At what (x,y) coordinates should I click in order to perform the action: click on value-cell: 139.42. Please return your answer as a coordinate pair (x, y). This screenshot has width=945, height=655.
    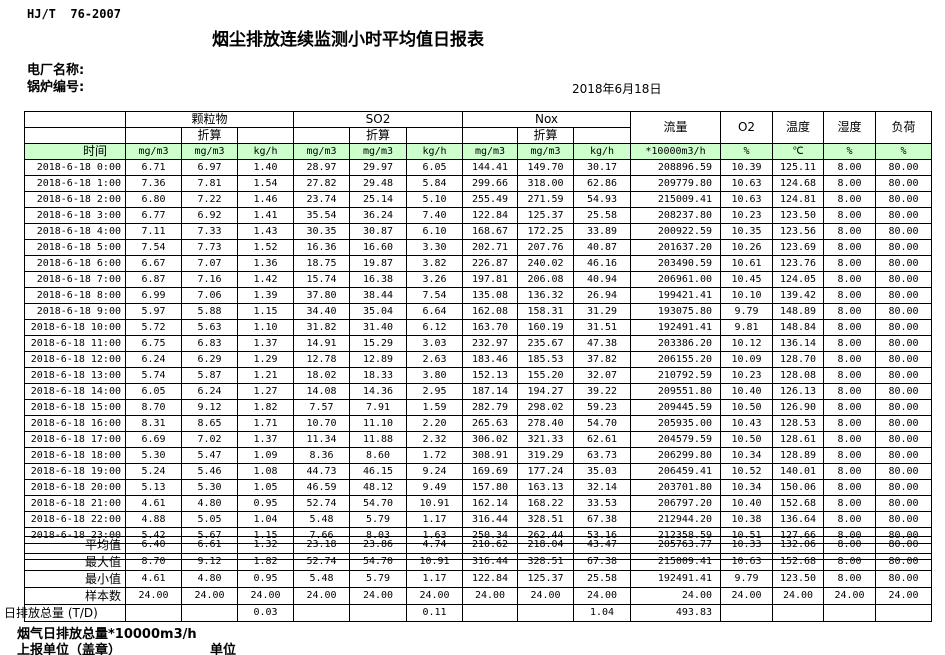
    Looking at the image, I should click on (798, 295).